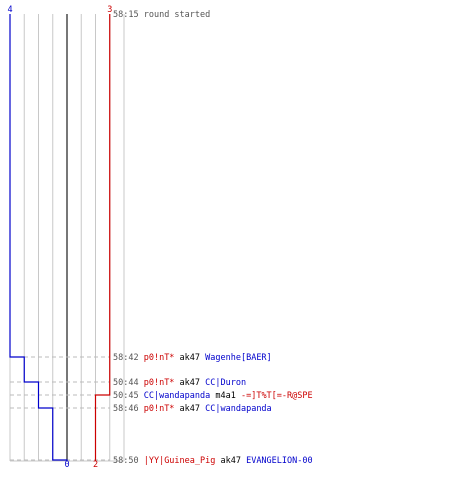  I want to click on event-killer: |YY|Guinea_Pig, so click(182, 461).